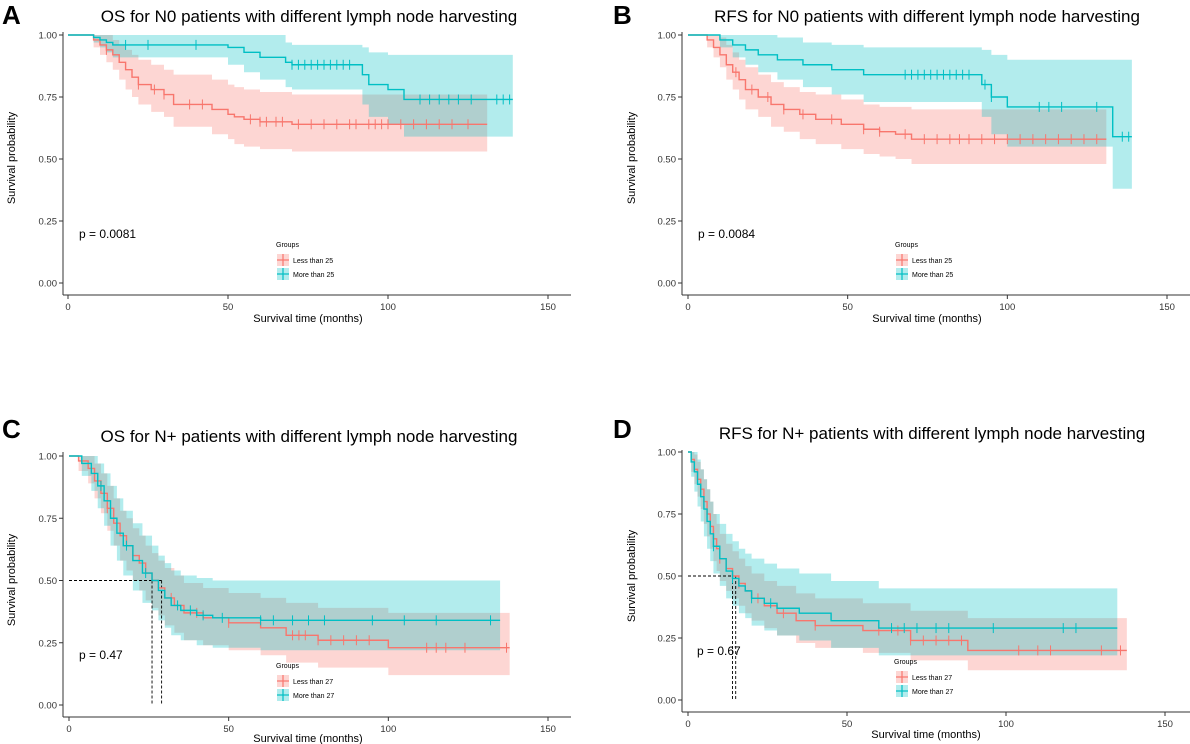 The width and height of the screenshot is (1190, 744). I want to click on panel-c-label: C, so click(11, 429).